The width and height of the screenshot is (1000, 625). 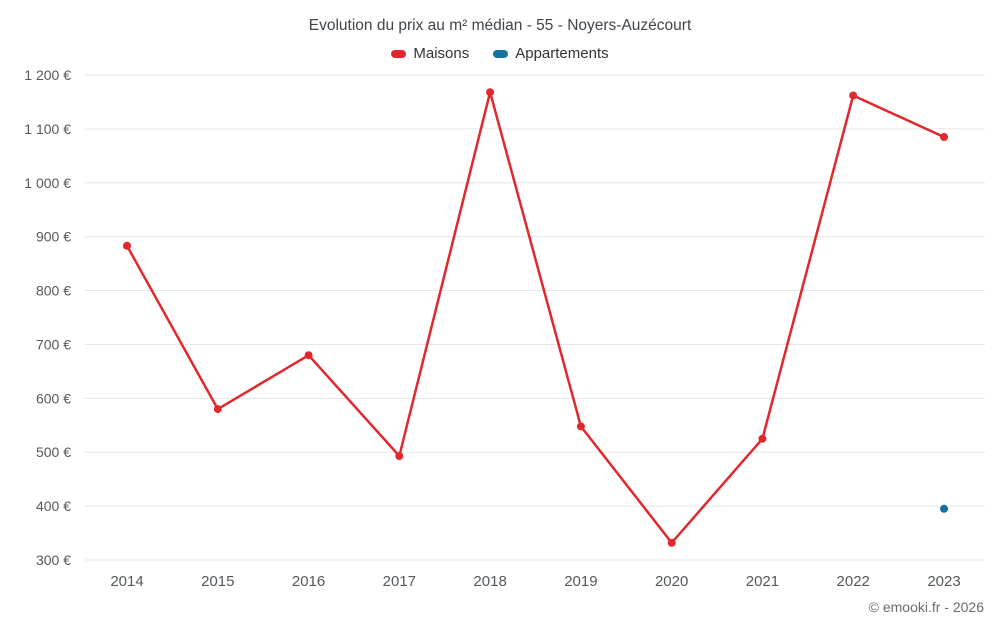 I want to click on x-axis-label: 2023, so click(x=943, y=581).